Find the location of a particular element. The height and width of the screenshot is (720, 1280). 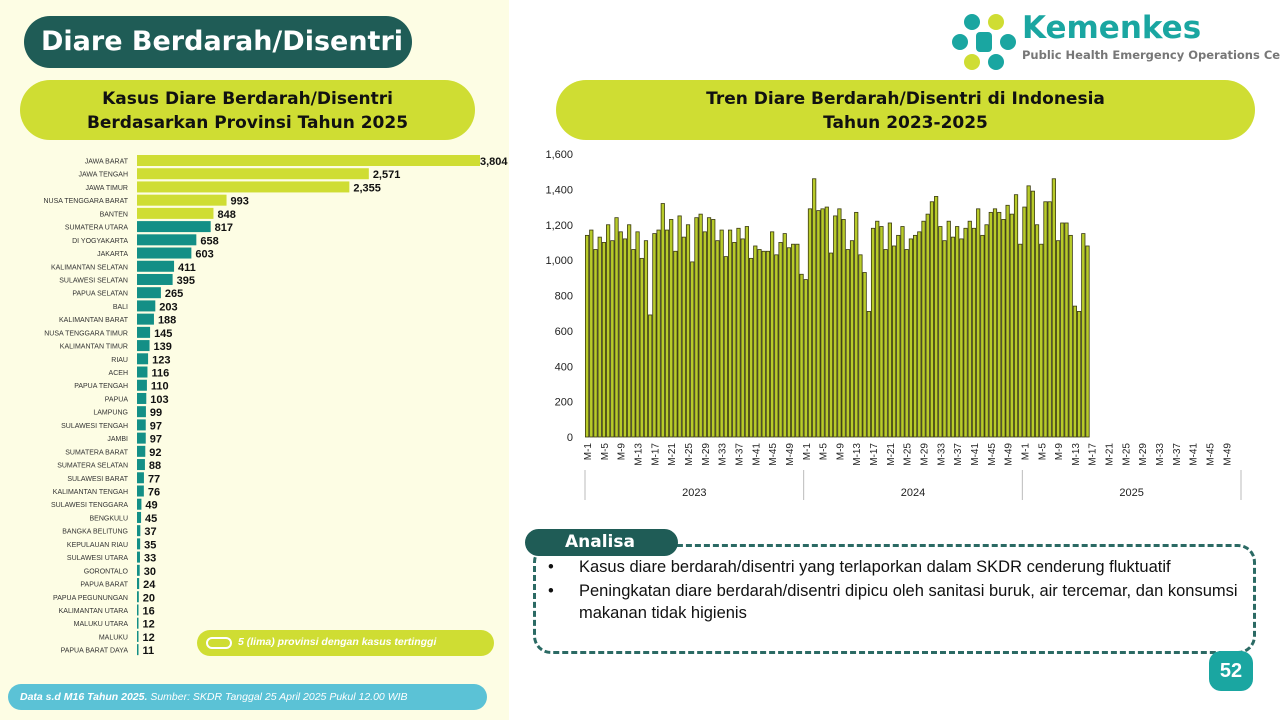

x-tick-label: M-17 is located at coordinates (1093, 454).